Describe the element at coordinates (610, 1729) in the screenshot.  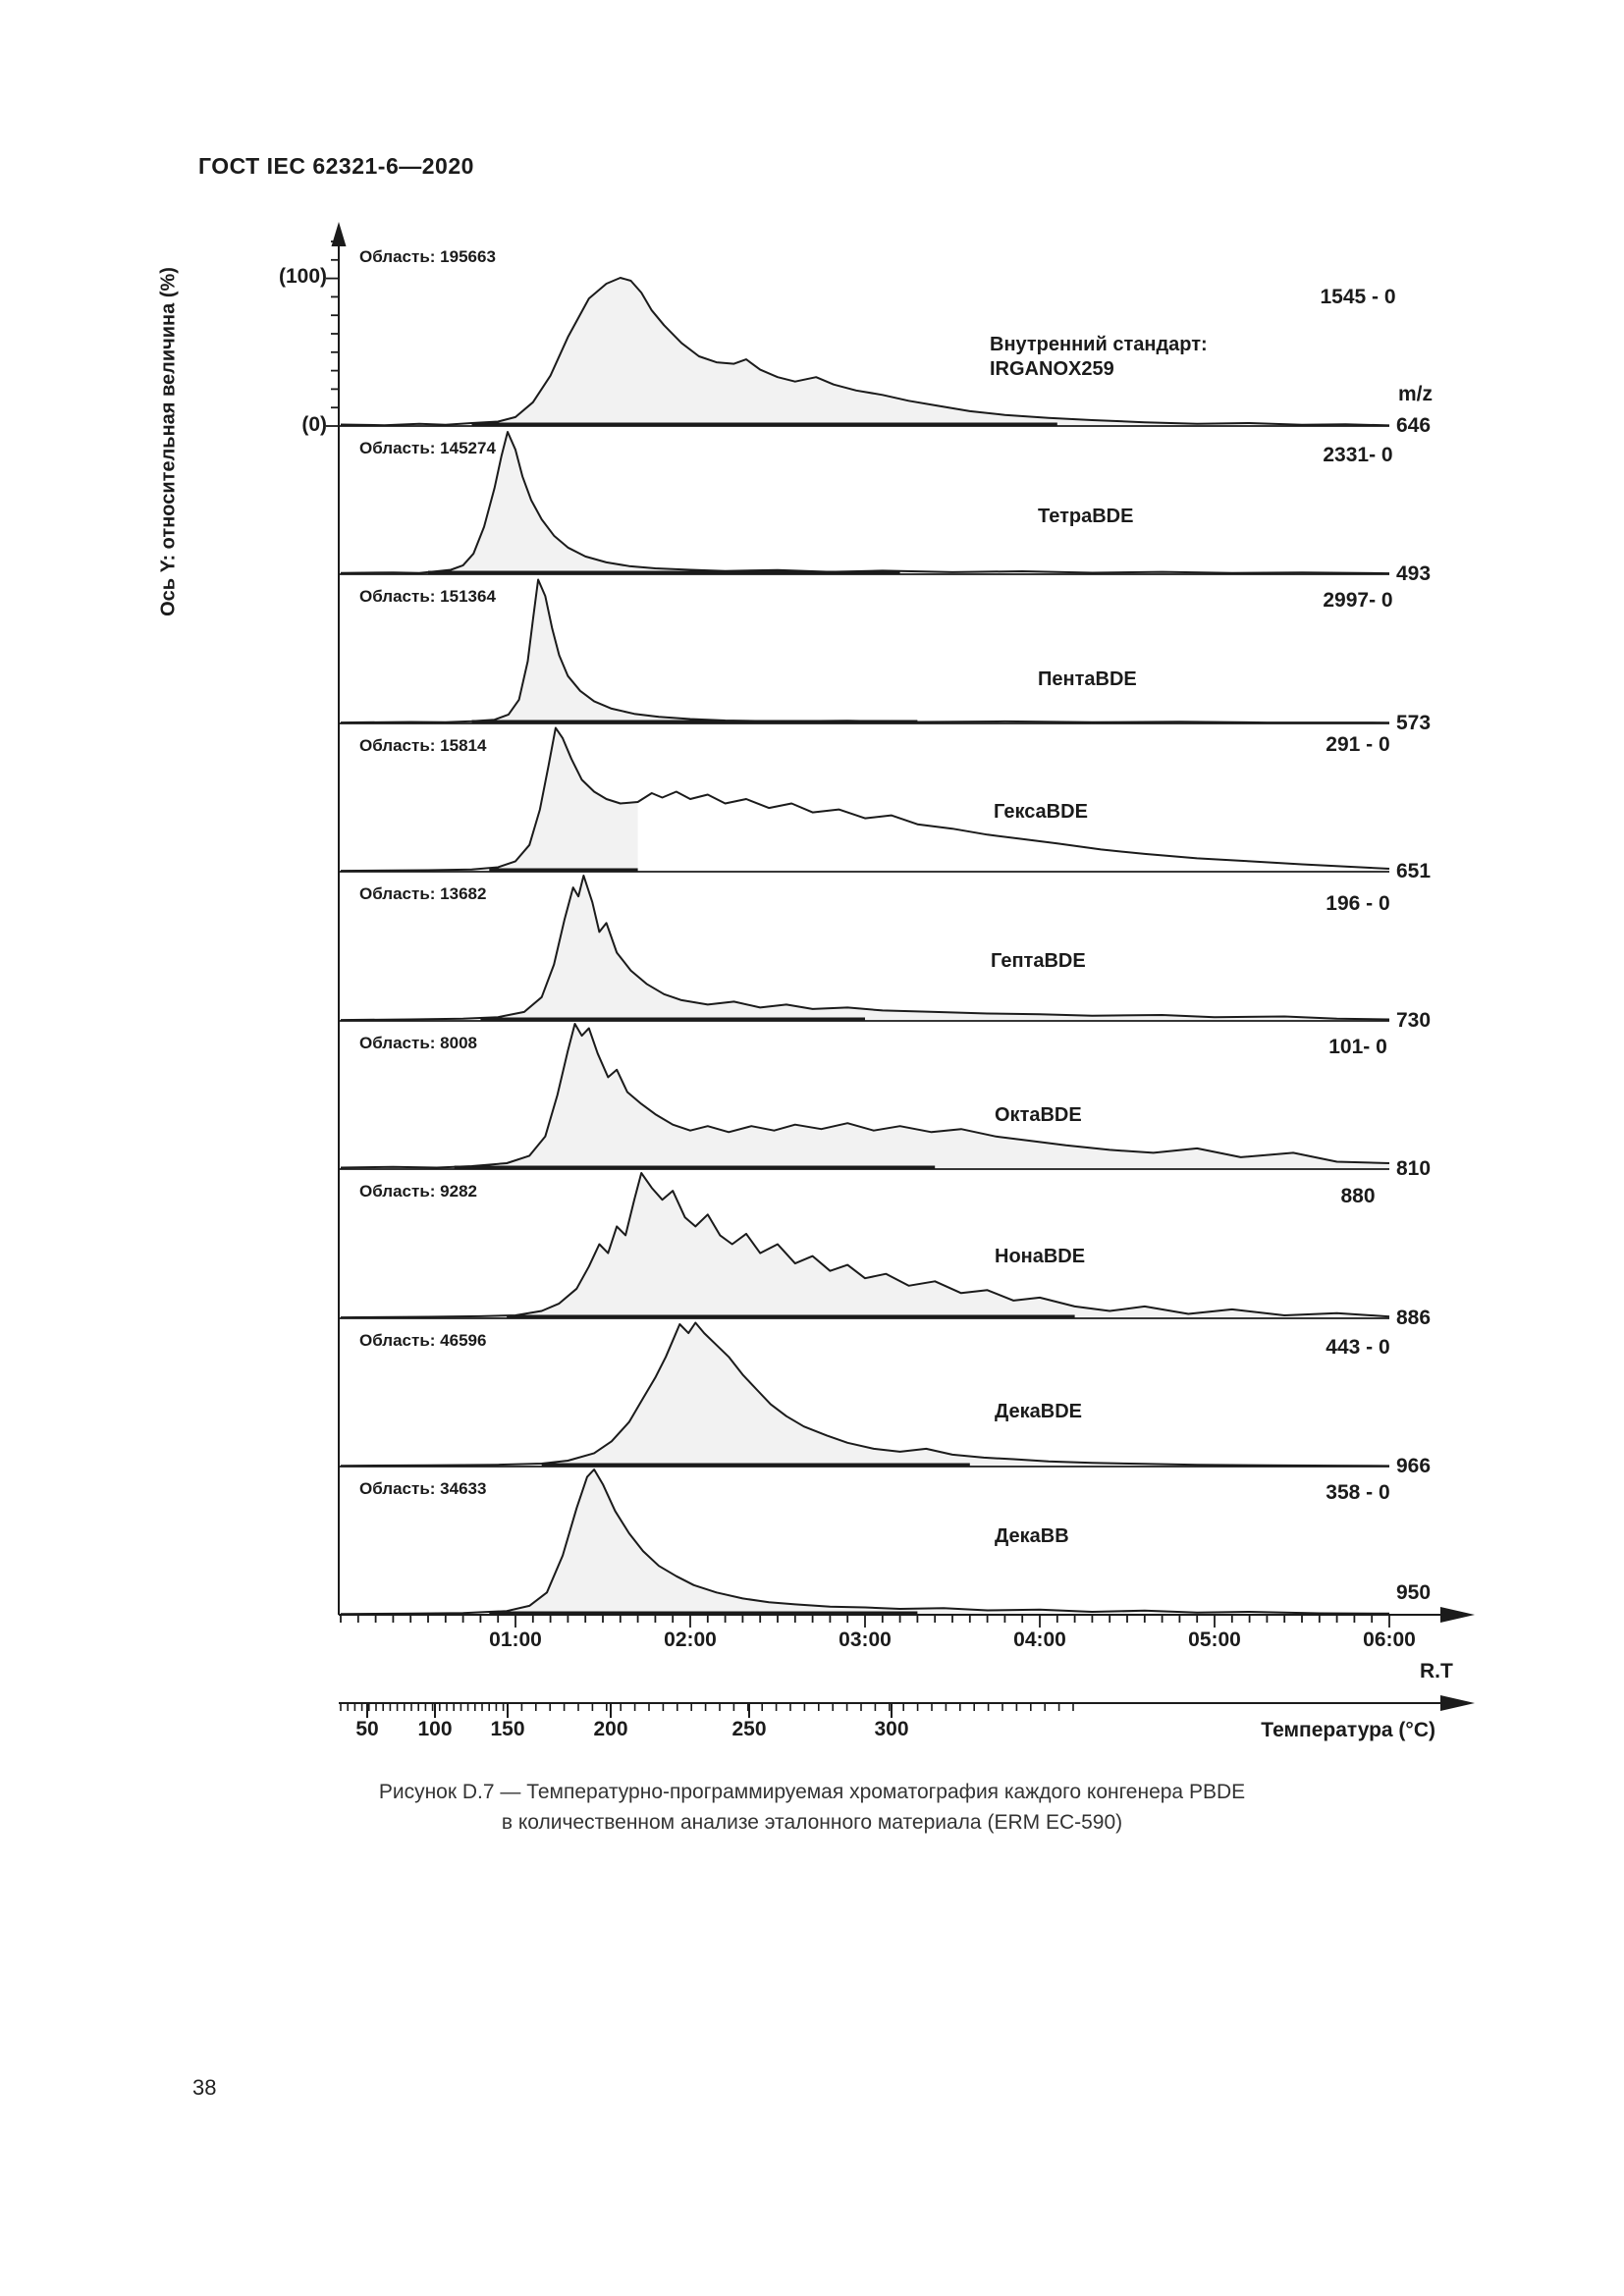
I see `temp-tick-label: 200` at that location.